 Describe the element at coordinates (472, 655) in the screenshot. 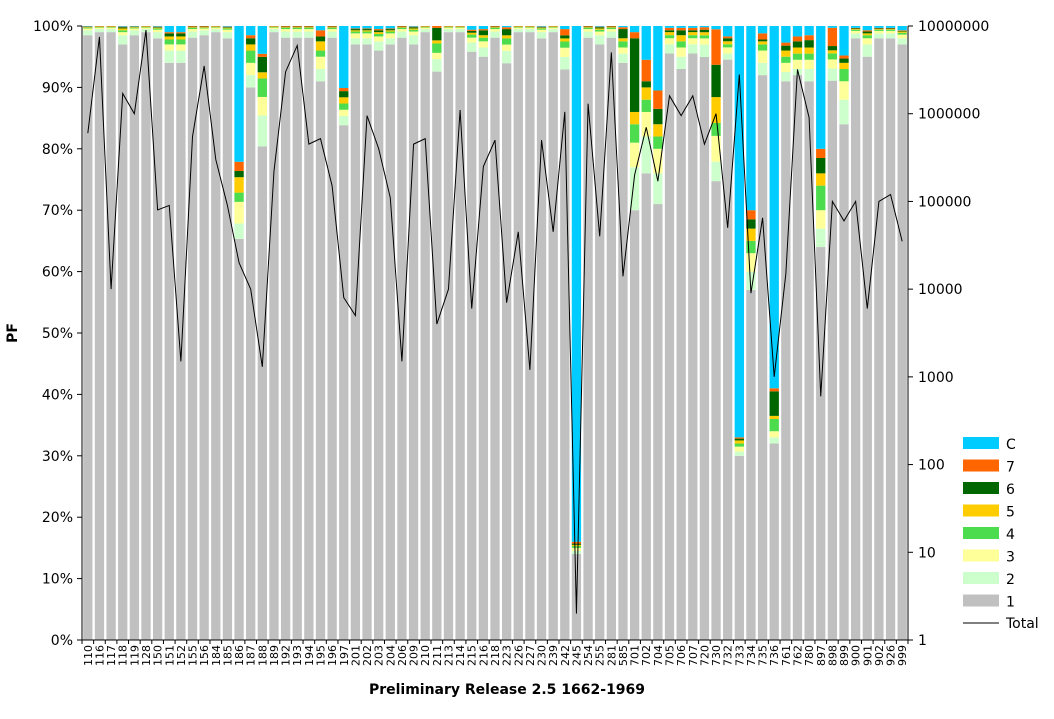

I see `category-label-215: 215` at that location.